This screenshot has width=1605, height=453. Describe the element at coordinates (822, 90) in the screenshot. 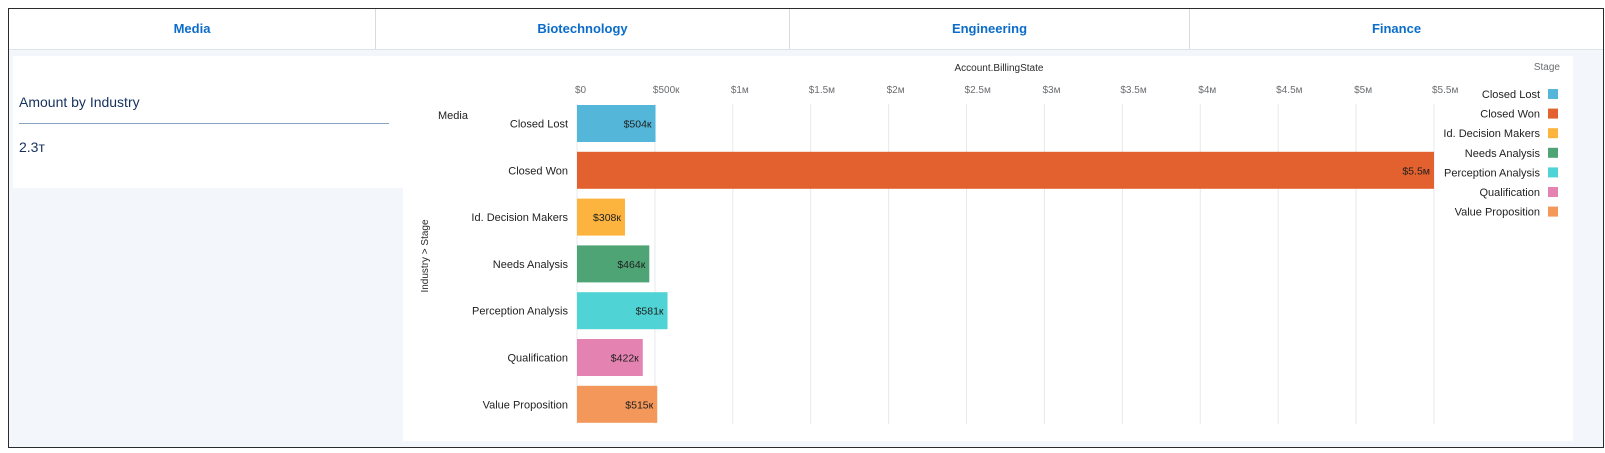

I see `x-tick-label: $1.5м` at that location.